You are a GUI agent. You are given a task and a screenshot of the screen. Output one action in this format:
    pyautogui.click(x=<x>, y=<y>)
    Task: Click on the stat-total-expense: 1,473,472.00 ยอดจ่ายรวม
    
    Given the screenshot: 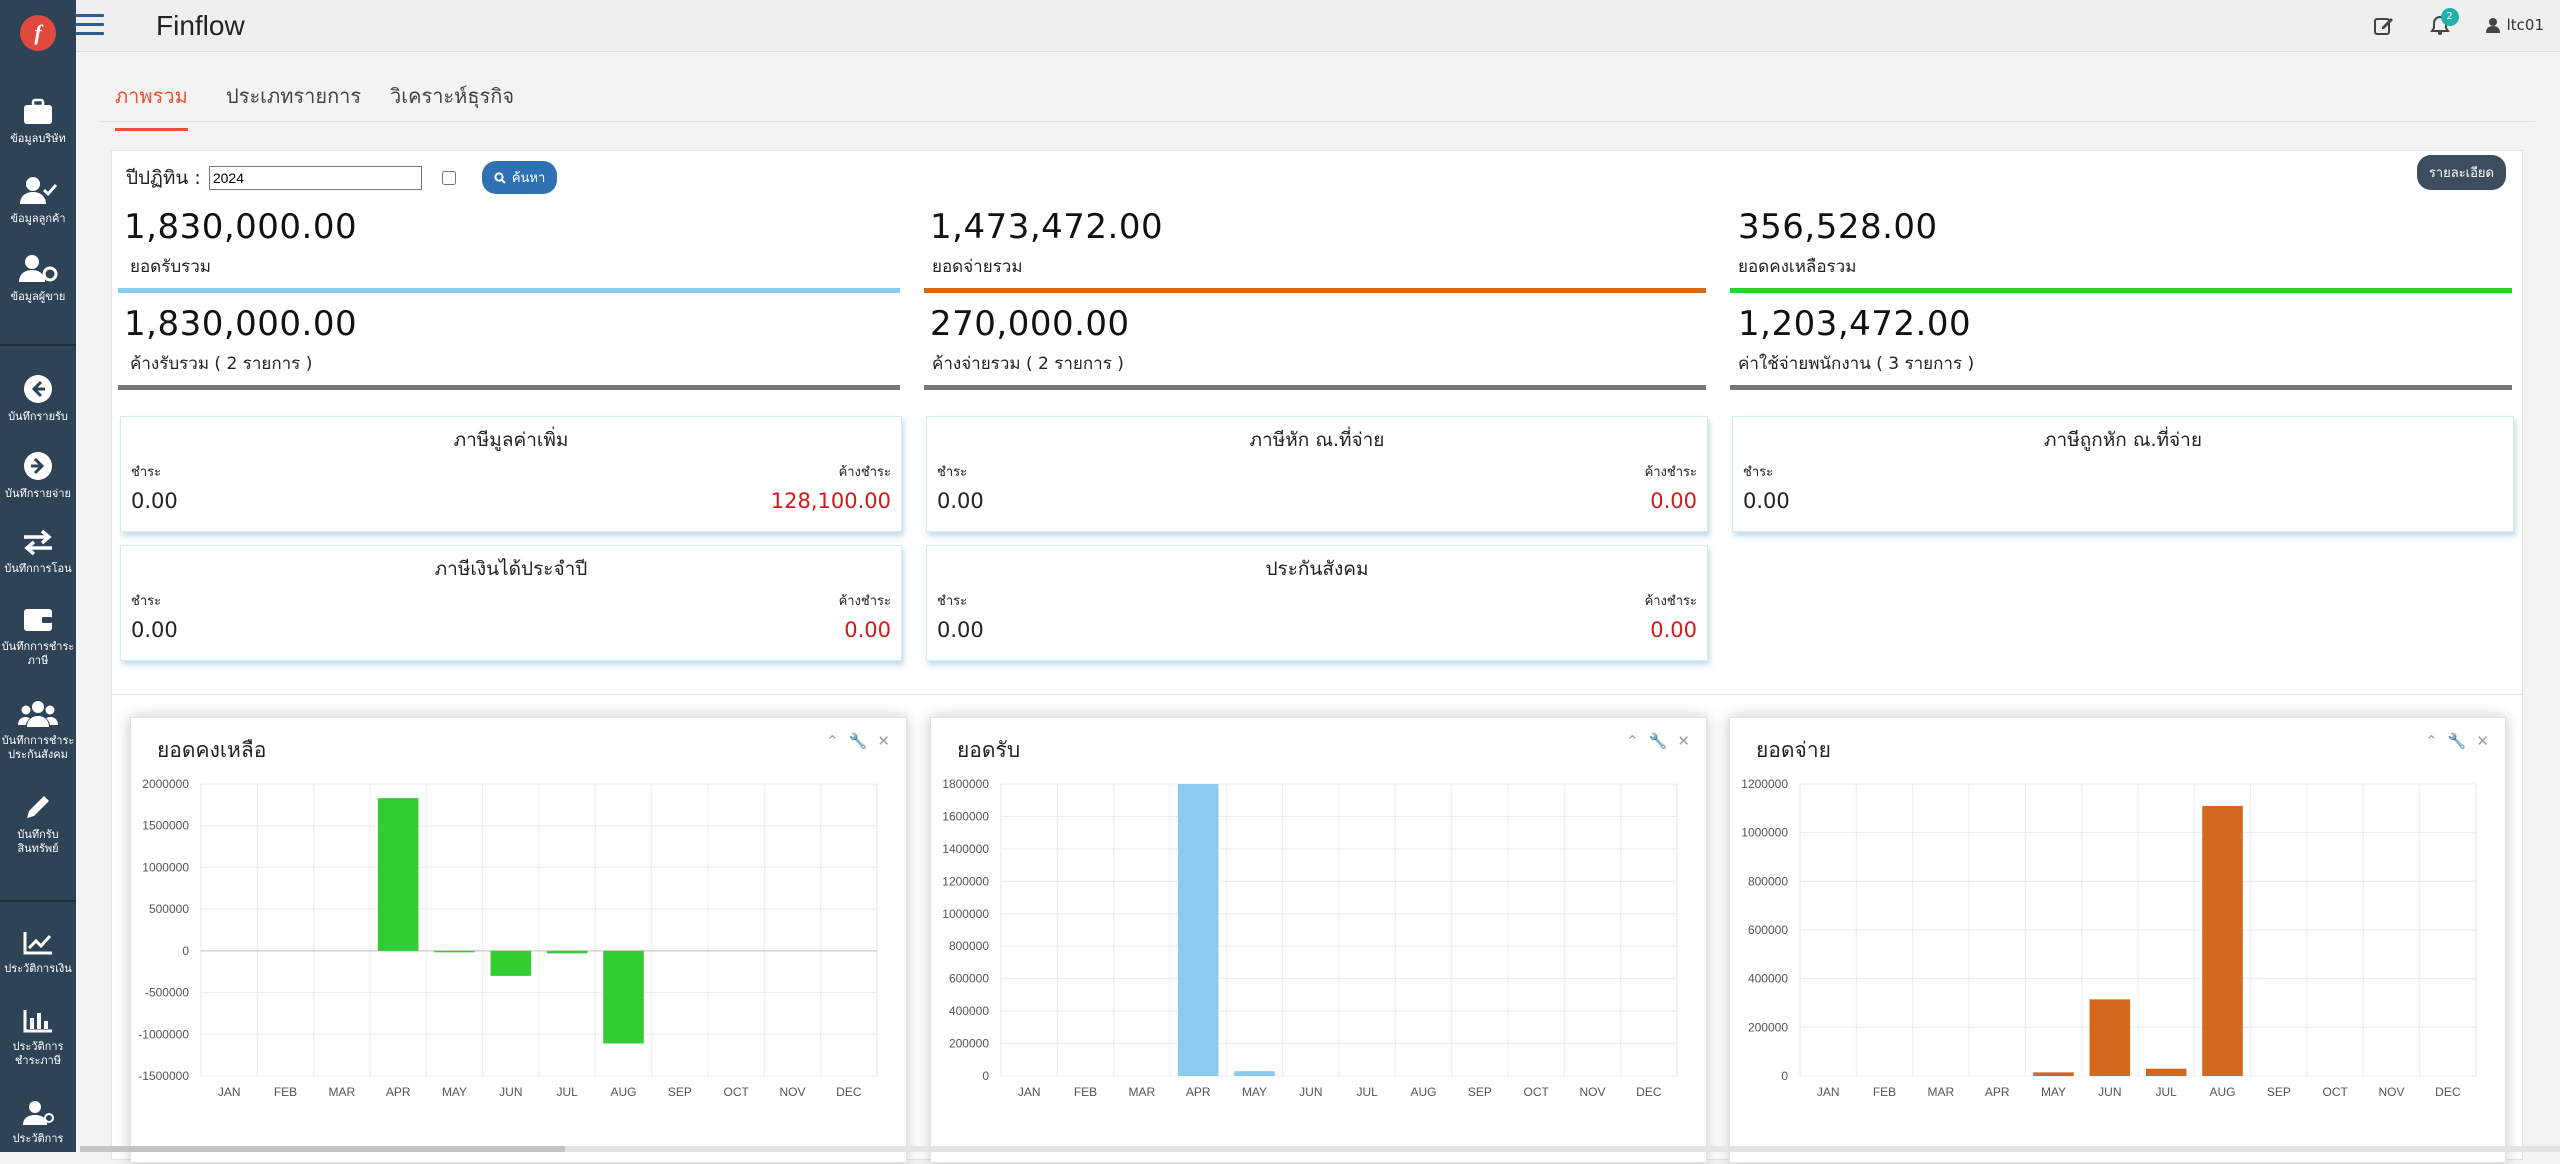 What is the action you would take?
    pyautogui.click(x=1315, y=250)
    